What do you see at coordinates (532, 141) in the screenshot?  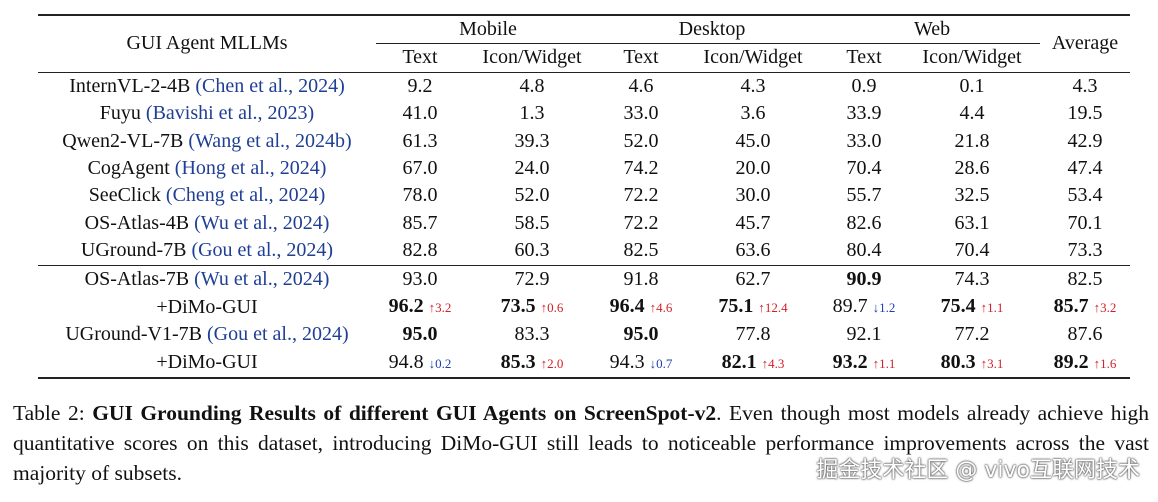 I see `score-cell: 39.3` at bounding box center [532, 141].